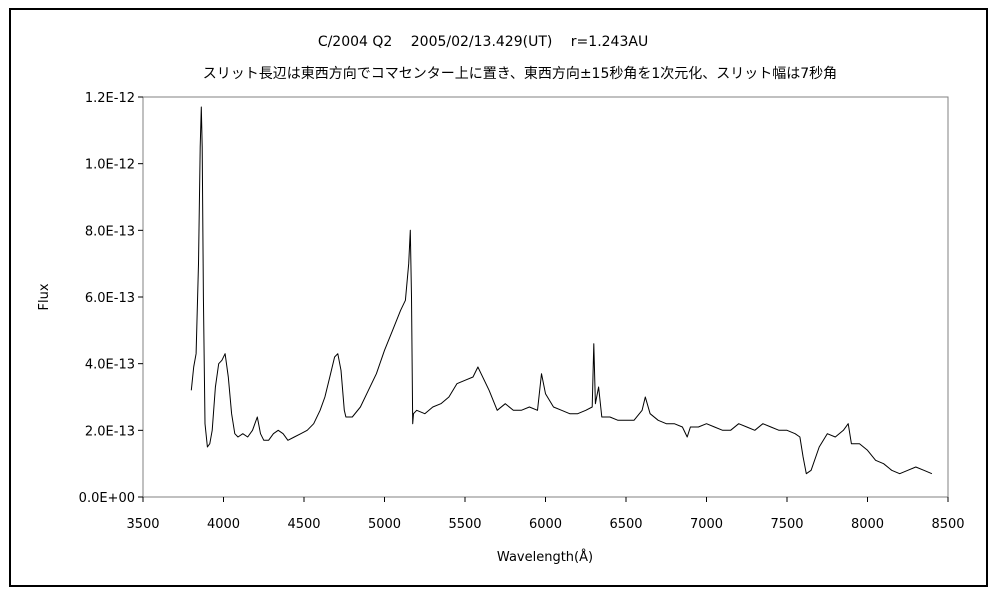 This screenshot has height=600, width=1000. I want to click on y-tick-label: 4.0E-13, so click(110, 365).